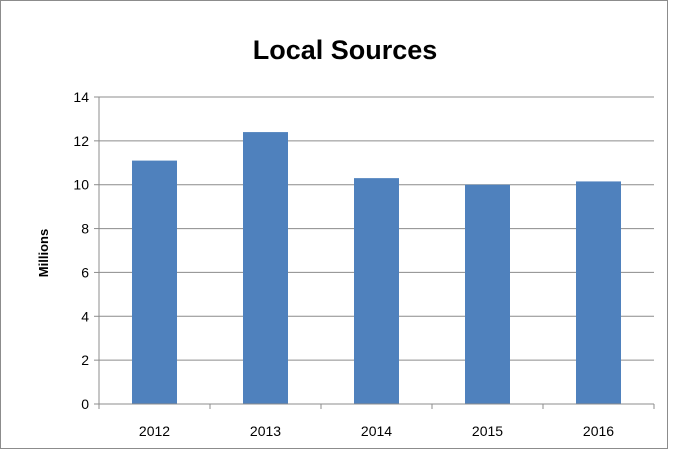 The height and width of the screenshot is (454, 674). What do you see at coordinates (85, 360) in the screenshot?
I see `y-tick-label-2: 2` at bounding box center [85, 360].